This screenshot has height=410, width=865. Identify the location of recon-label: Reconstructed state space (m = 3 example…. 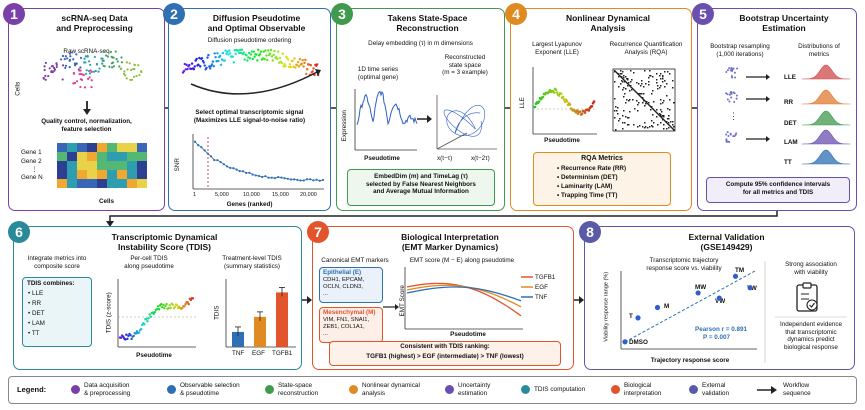
(465, 65).